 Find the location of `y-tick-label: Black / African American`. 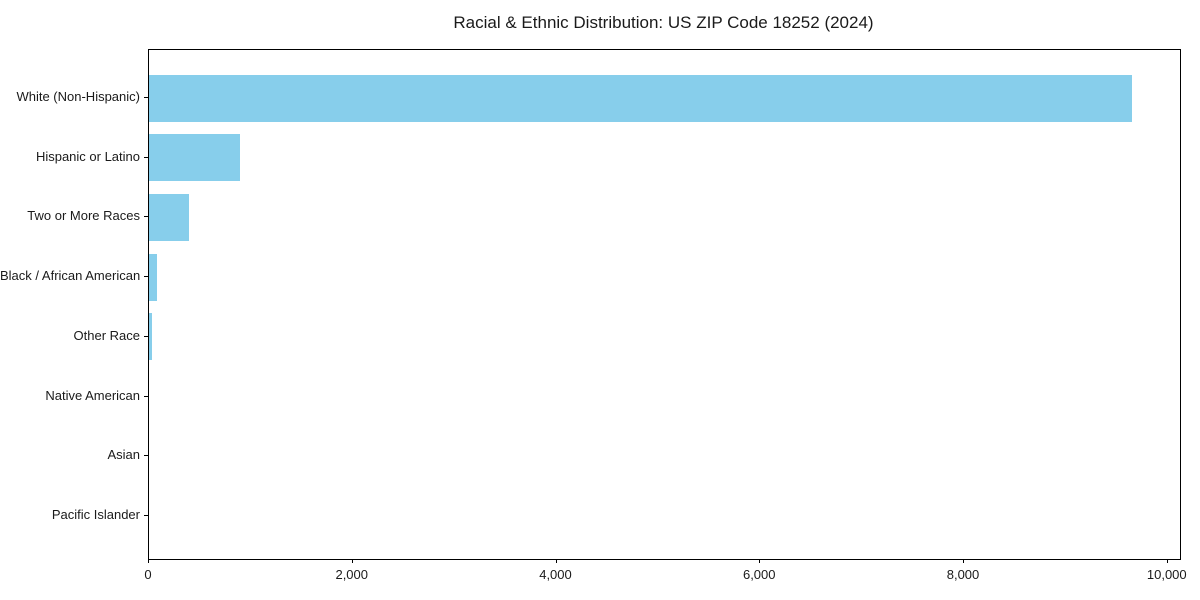

y-tick-label: Black / African American is located at coordinates (70, 276).